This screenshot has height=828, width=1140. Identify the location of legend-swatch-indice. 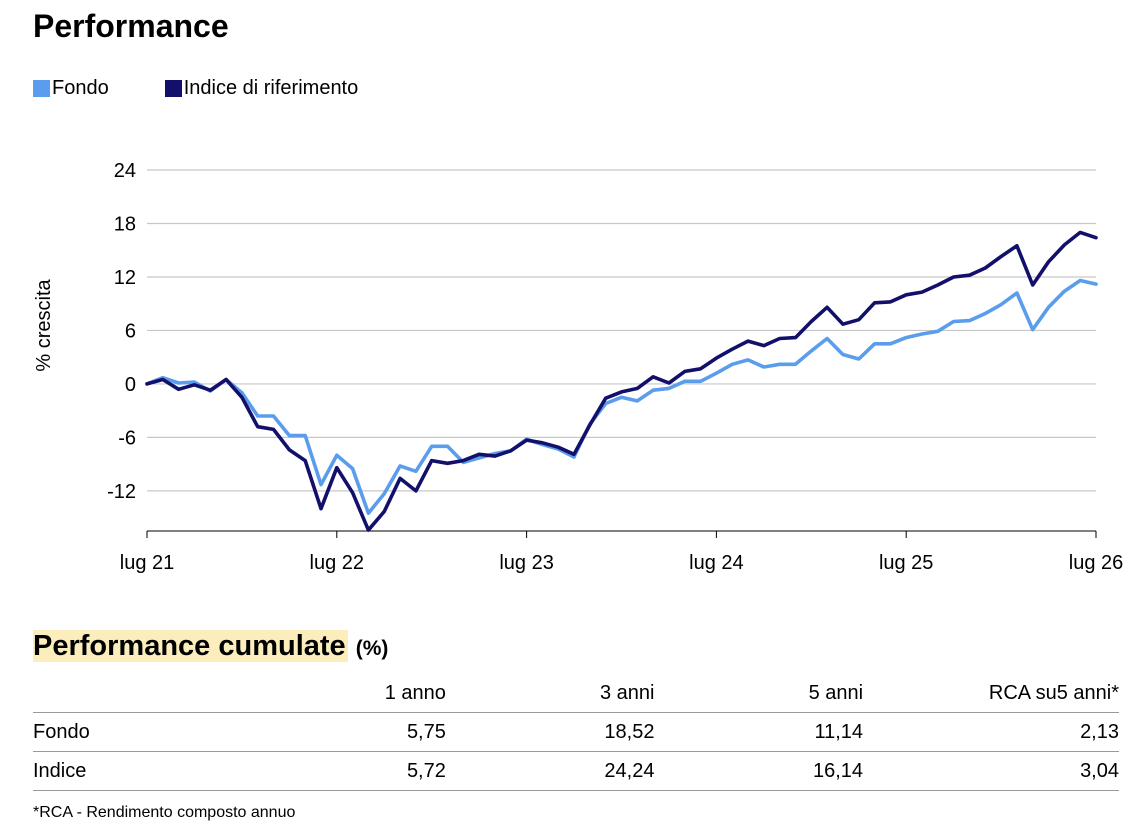
(173, 88).